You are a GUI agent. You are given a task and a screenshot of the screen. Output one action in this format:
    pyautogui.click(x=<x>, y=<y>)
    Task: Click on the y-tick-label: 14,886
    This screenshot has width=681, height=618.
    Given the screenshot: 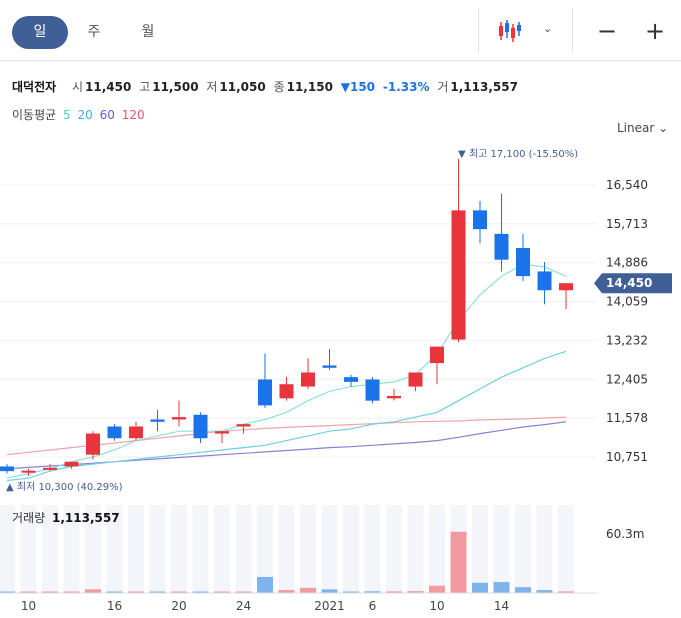 What is the action you would take?
    pyautogui.click(x=627, y=263)
    